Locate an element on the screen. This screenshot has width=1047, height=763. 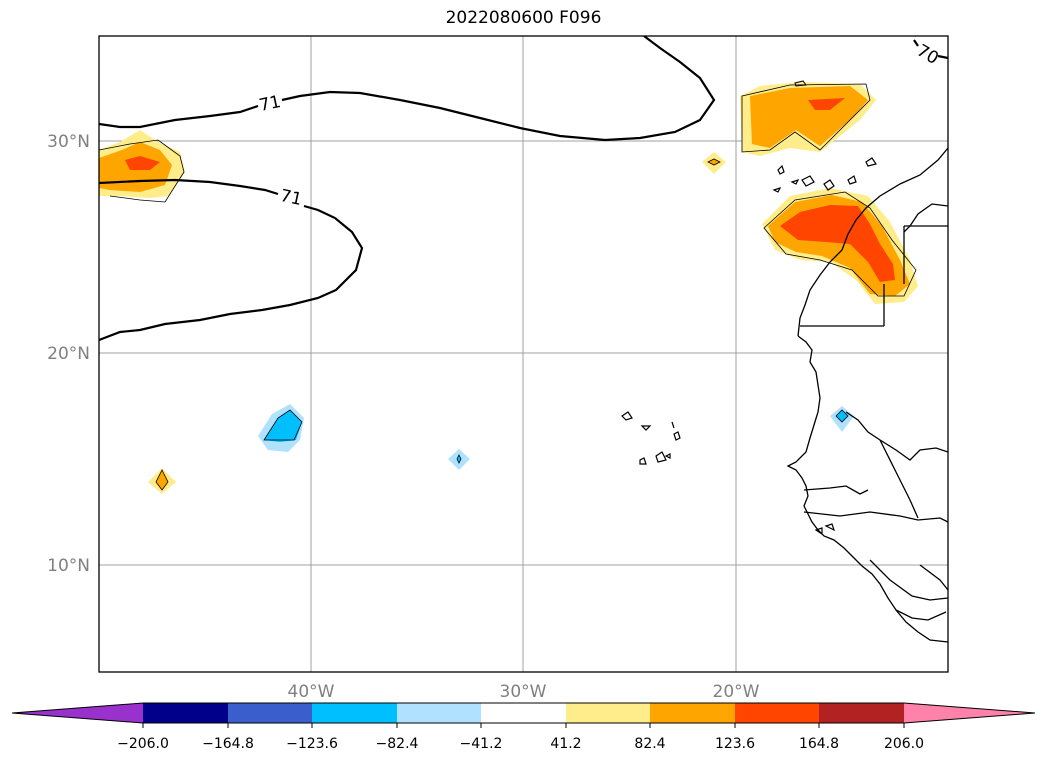
colorbar-tick-label: 123.6 is located at coordinates (735, 744).